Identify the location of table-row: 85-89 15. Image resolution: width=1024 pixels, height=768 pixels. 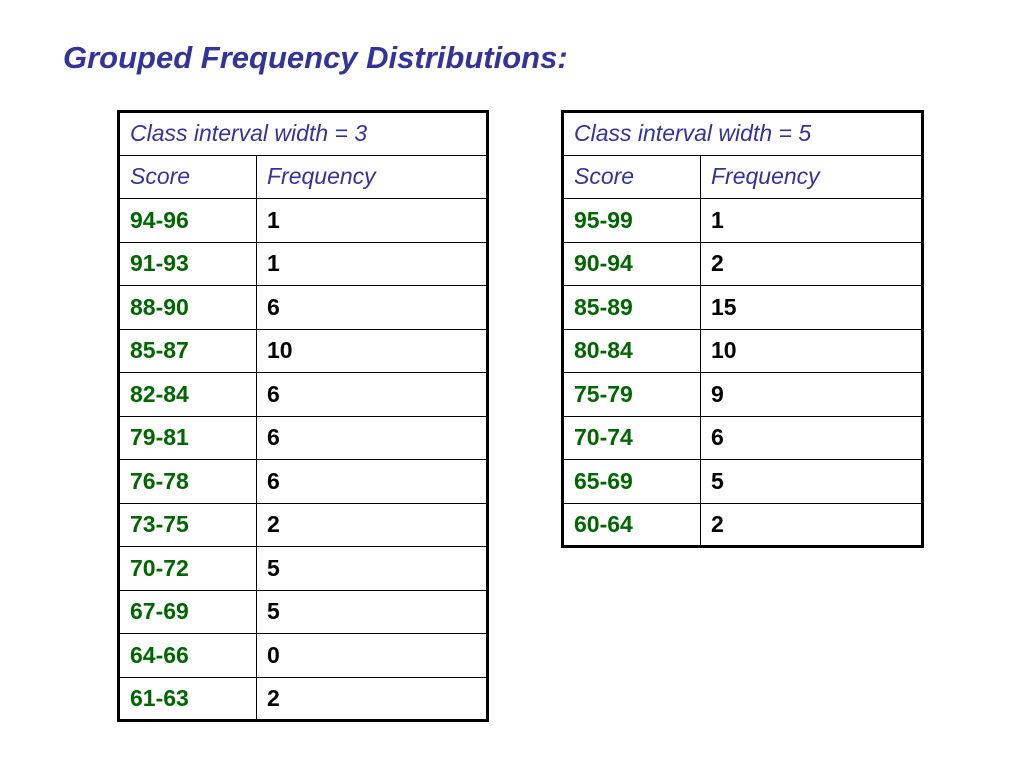
(742, 307).